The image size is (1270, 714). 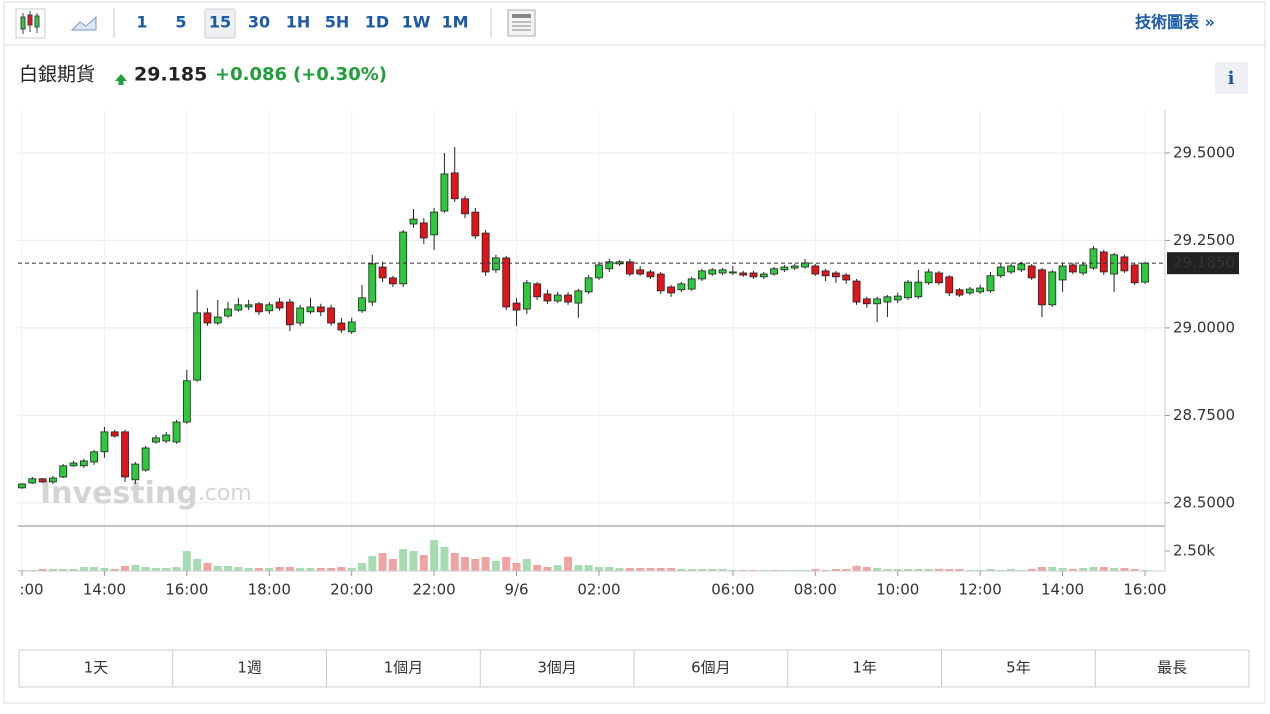 What do you see at coordinates (249, 668) in the screenshot?
I see `range-button: 1週` at bounding box center [249, 668].